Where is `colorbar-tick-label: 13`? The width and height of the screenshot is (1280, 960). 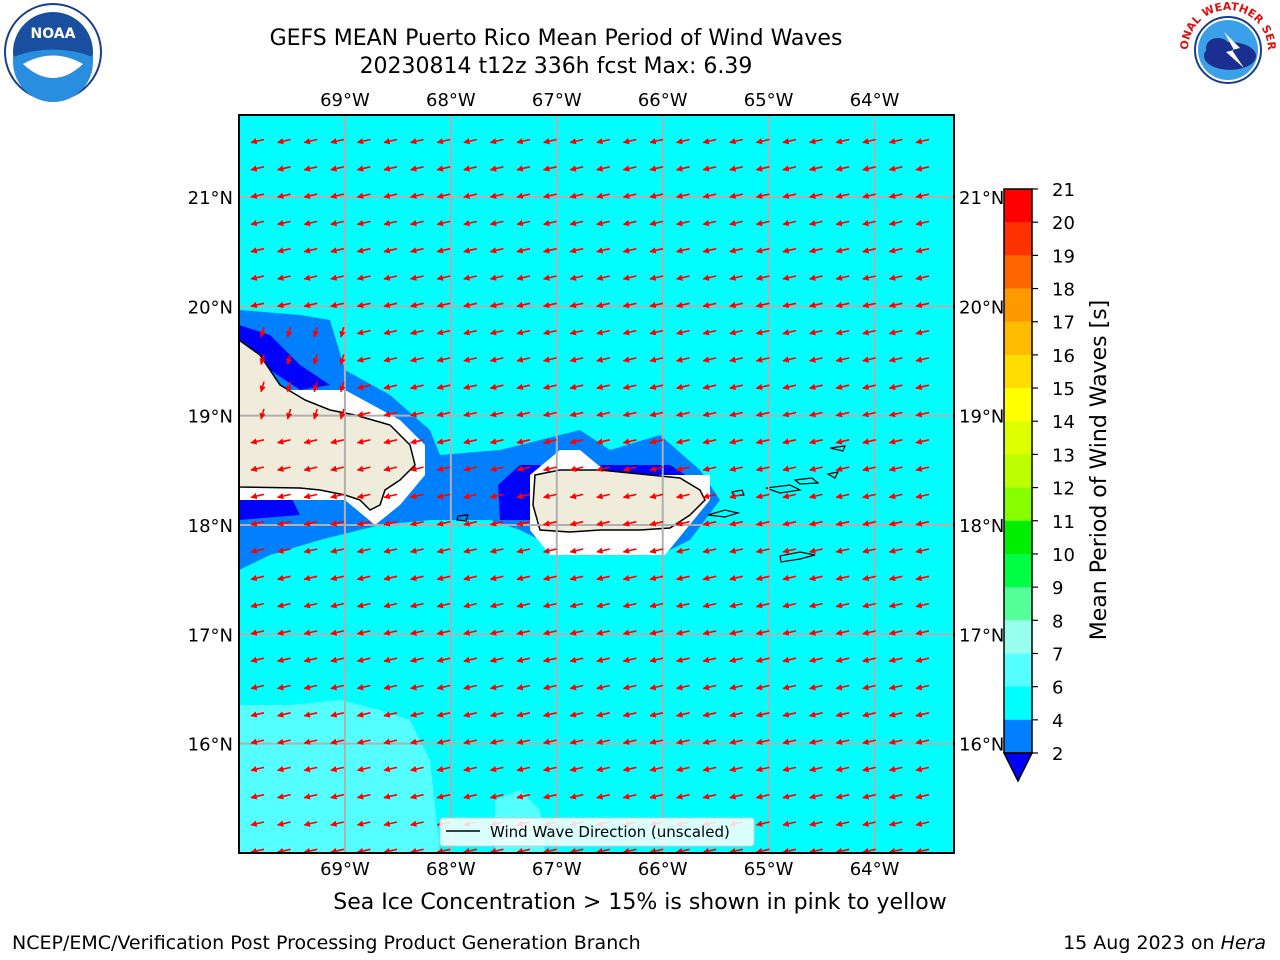 colorbar-tick-label: 13 is located at coordinates (1063, 455).